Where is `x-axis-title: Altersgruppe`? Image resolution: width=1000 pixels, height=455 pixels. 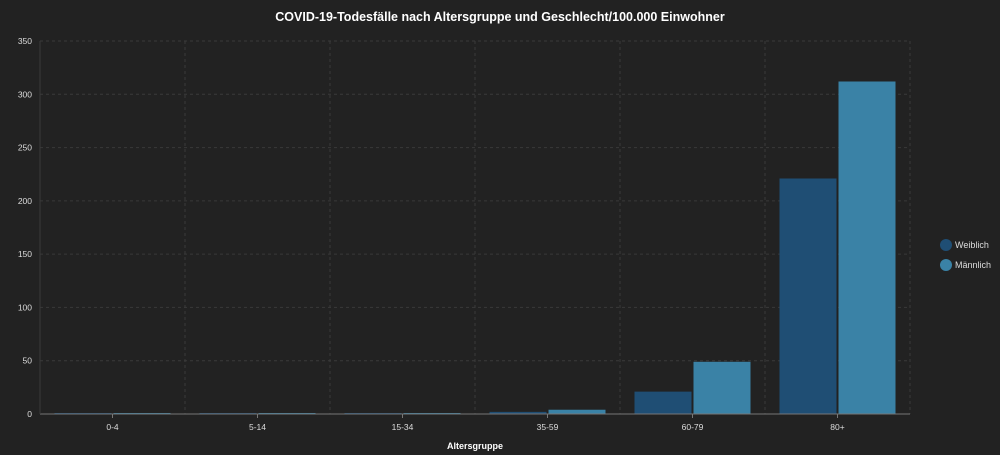 x-axis-title: Altersgruppe is located at coordinates (475, 446).